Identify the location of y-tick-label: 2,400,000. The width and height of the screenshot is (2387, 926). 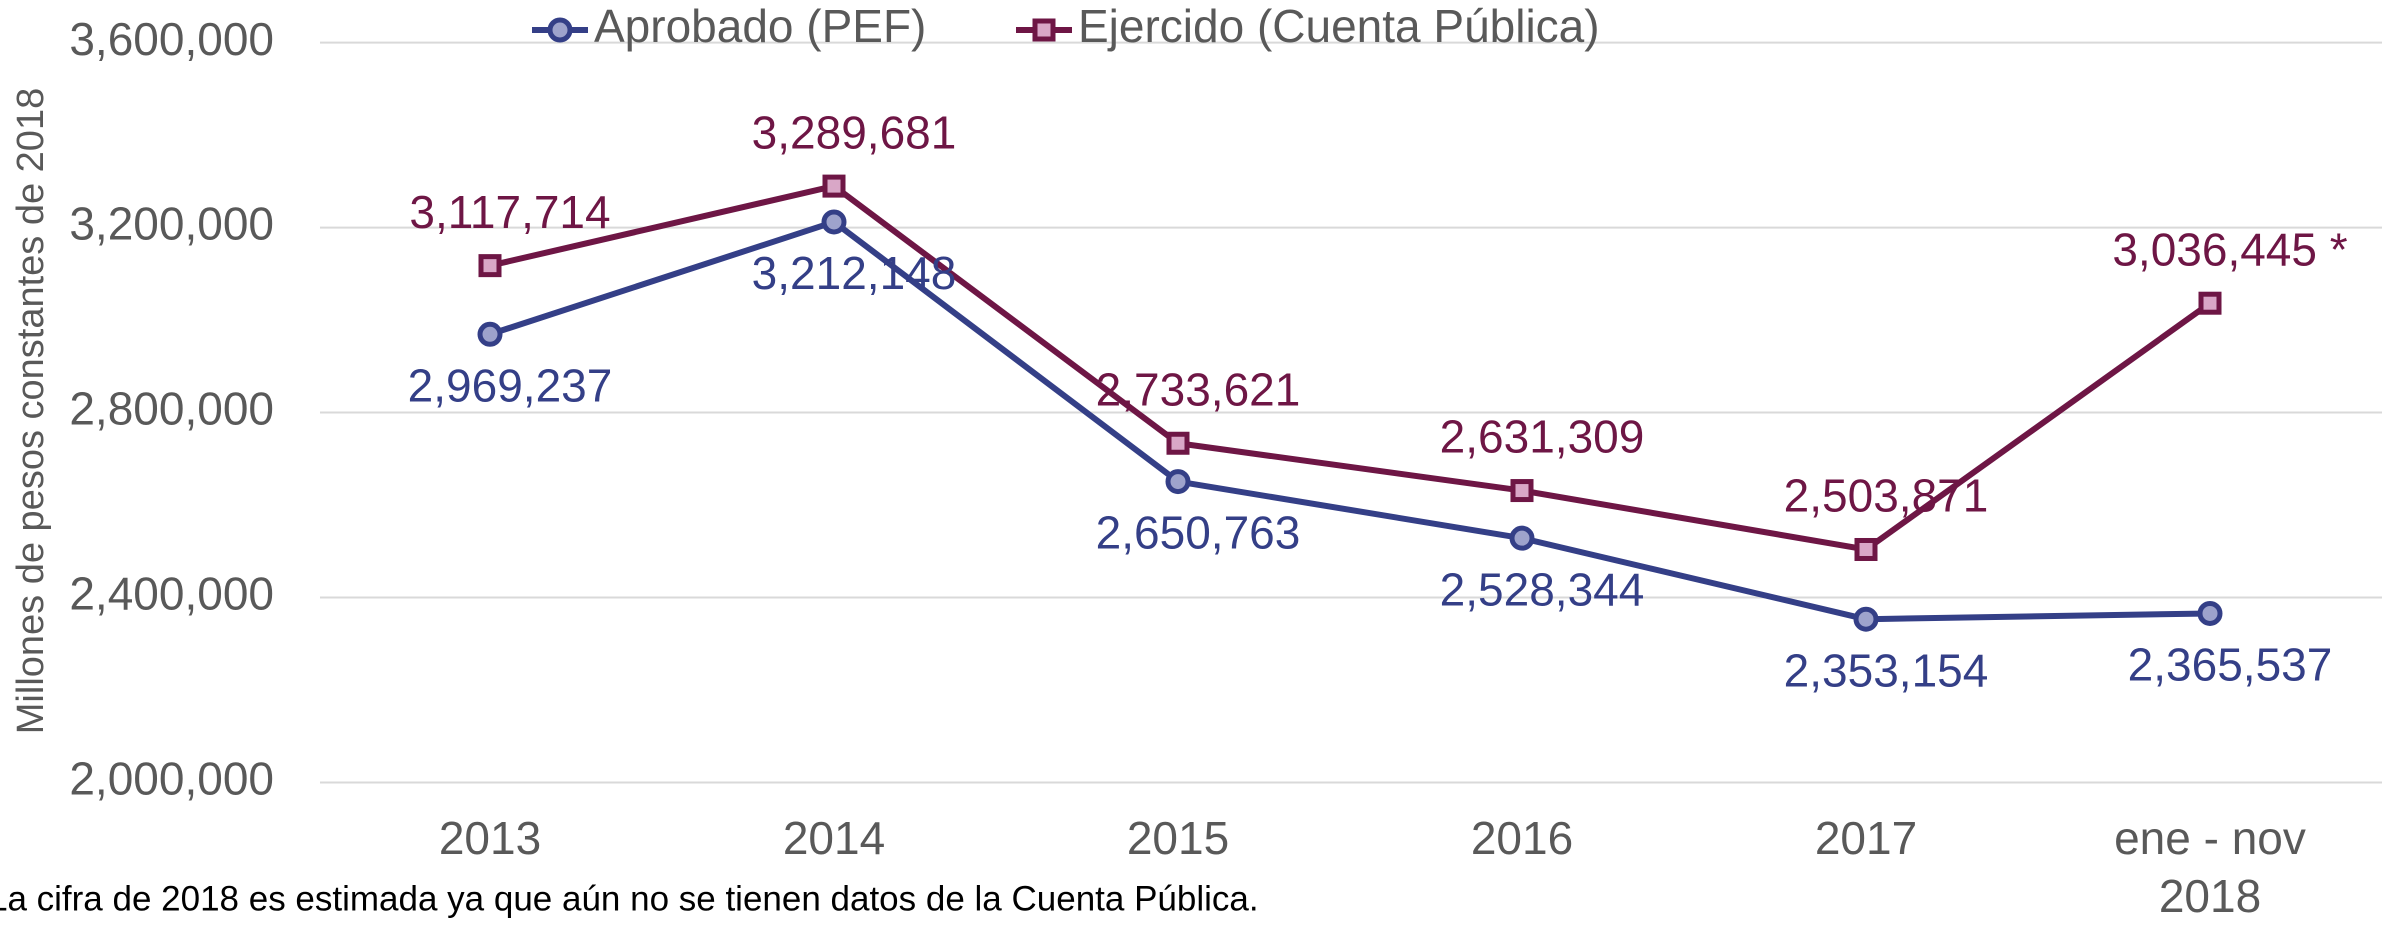
(171, 594).